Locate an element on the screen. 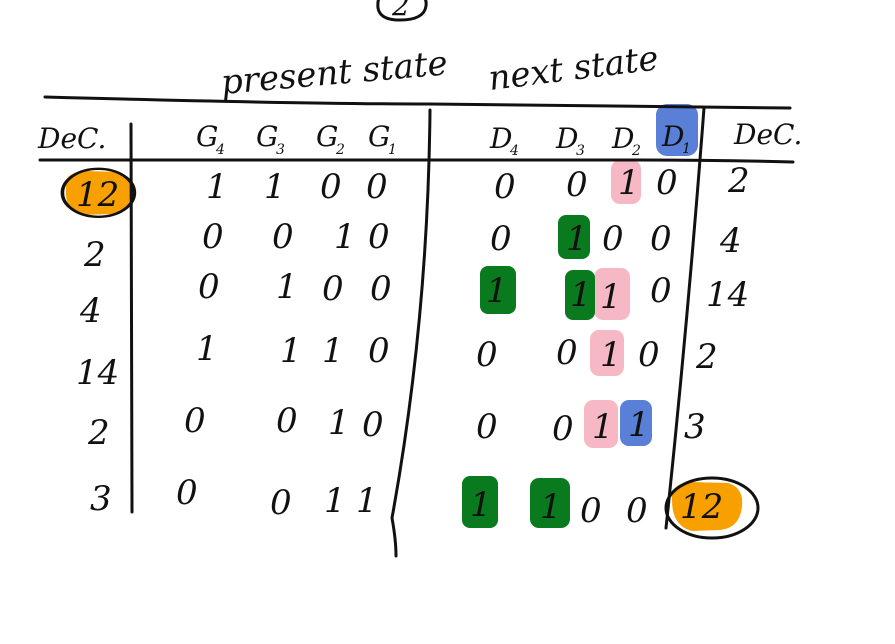 This screenshot has width=895, height=644. next-state-heading: next state is located at coordinates (573, 68).